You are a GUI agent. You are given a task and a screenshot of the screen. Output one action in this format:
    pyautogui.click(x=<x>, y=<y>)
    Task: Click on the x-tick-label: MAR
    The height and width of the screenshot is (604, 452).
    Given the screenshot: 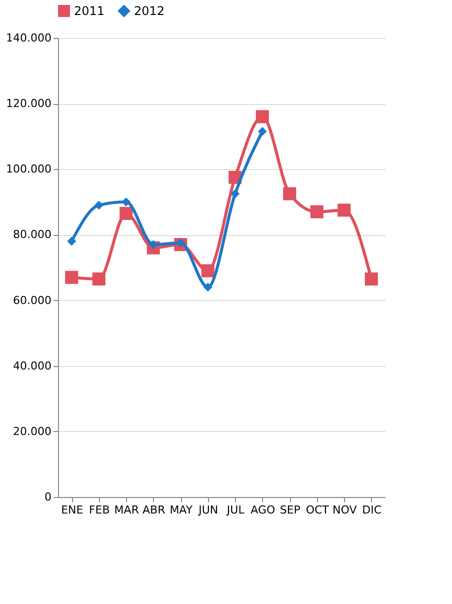 What is the action you would take?
    pyautogui.click(x=127, y=510)
    